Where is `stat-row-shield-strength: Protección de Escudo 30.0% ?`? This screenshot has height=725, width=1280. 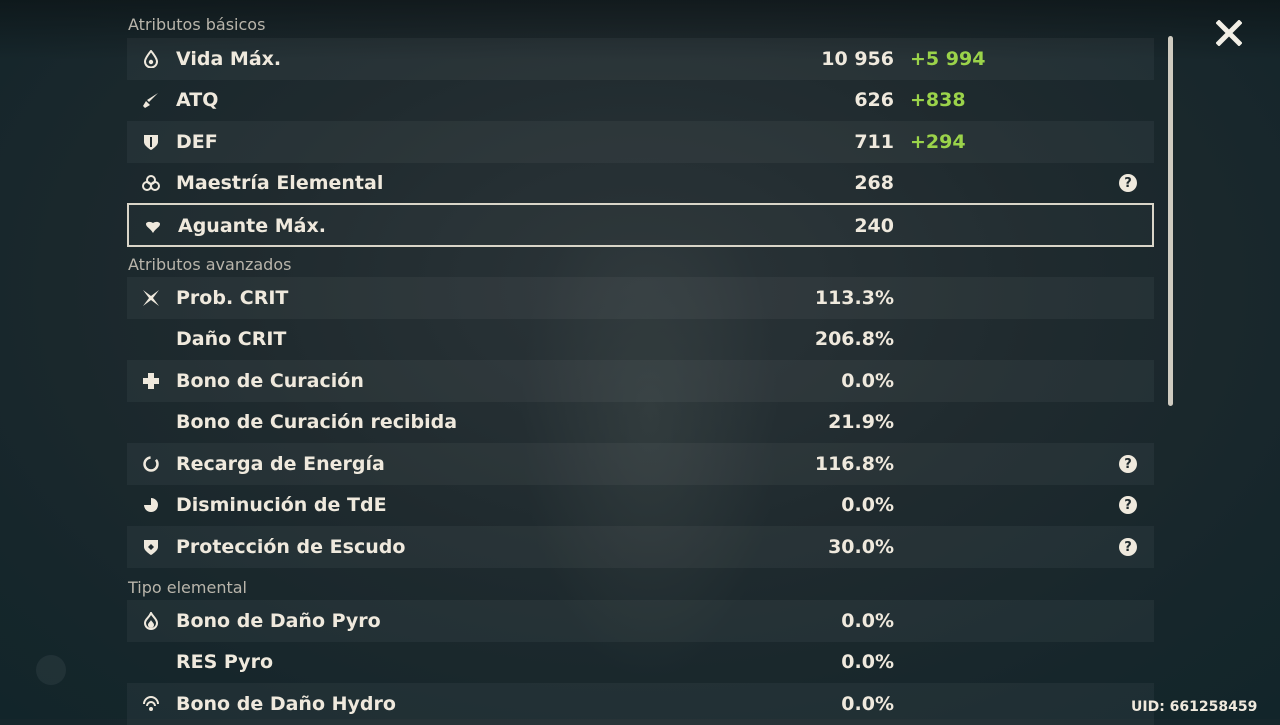
stat-row-shield-strength: Protección de Escudo 30.0% ? is located at coordinates (640, 547).